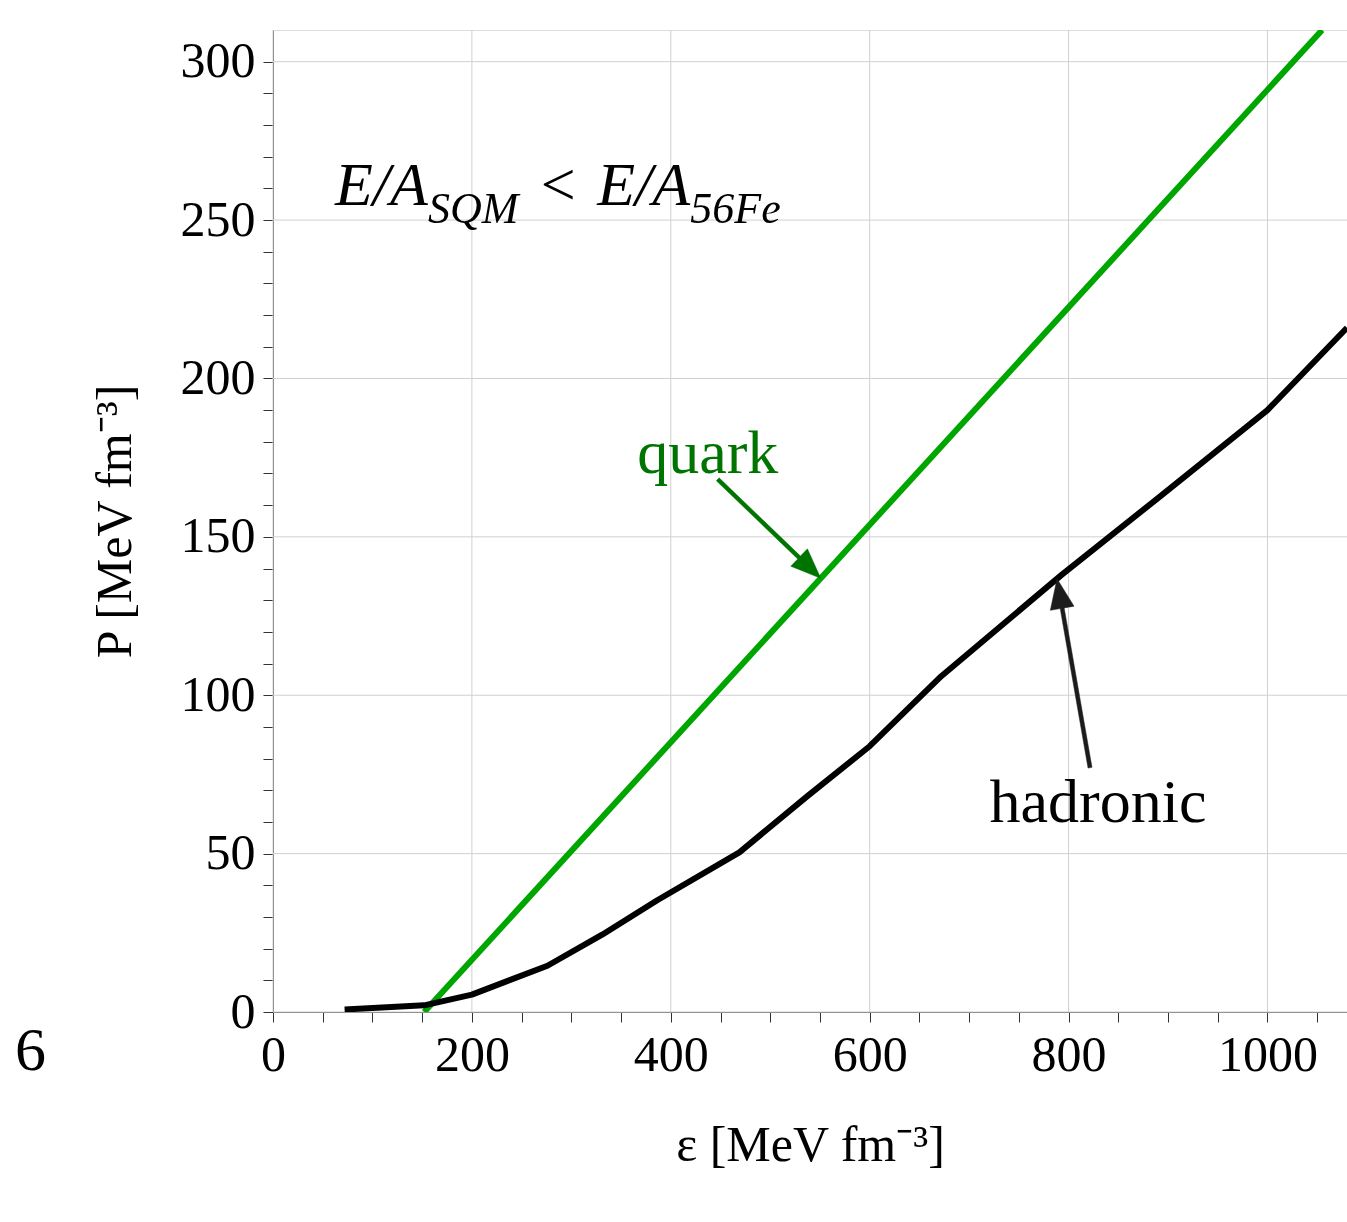  I want to click on y-axis-title: P [MeV fm⁻³], so click(113, 521).